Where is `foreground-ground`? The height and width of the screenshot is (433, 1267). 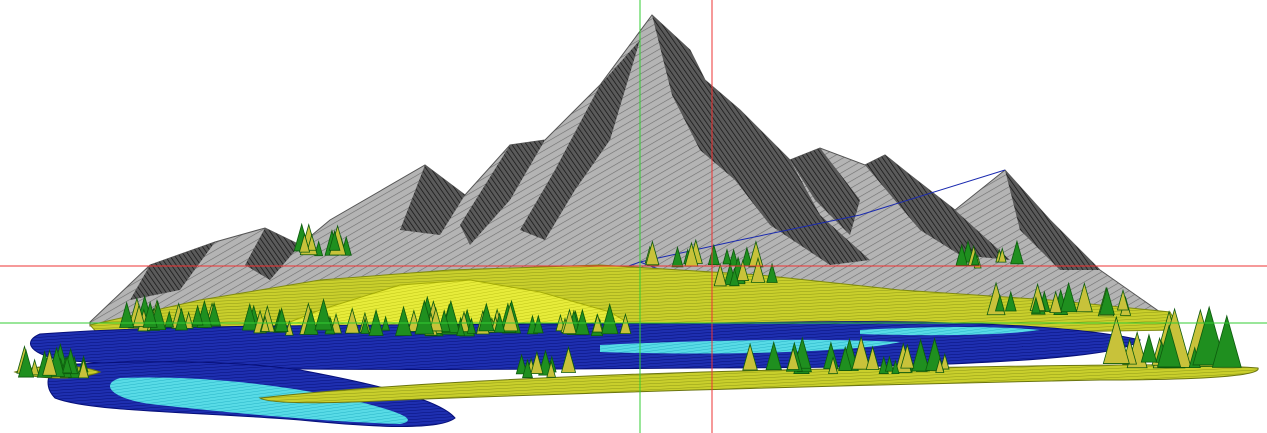
foreground-ground is located at coordinates (758, 384).